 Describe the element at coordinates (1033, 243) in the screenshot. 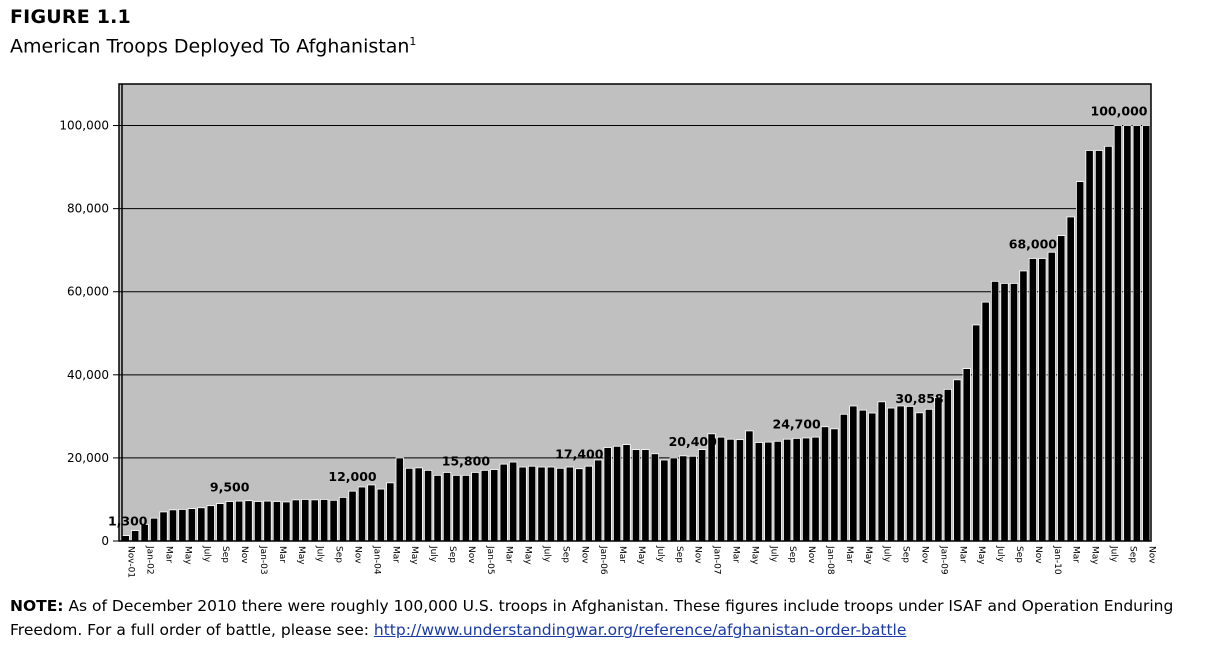

I see `data-label: 68,000` at that location.